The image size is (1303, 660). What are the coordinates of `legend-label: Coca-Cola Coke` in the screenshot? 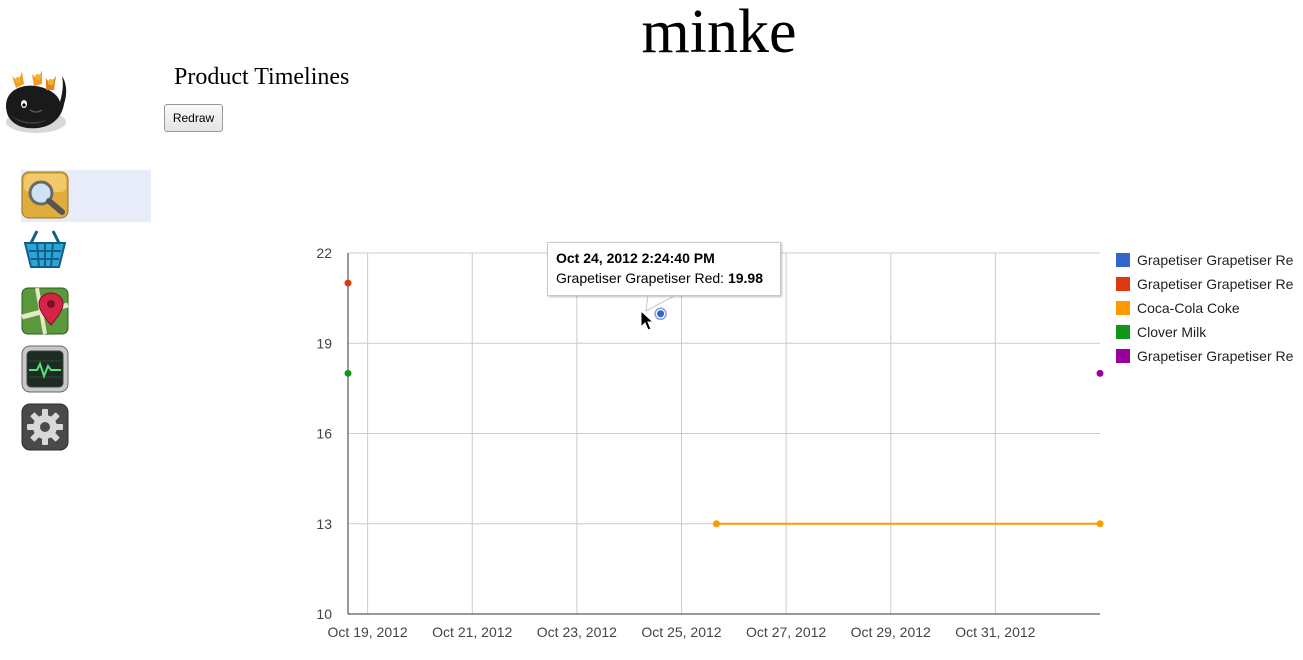 It's located at (1188, 308).